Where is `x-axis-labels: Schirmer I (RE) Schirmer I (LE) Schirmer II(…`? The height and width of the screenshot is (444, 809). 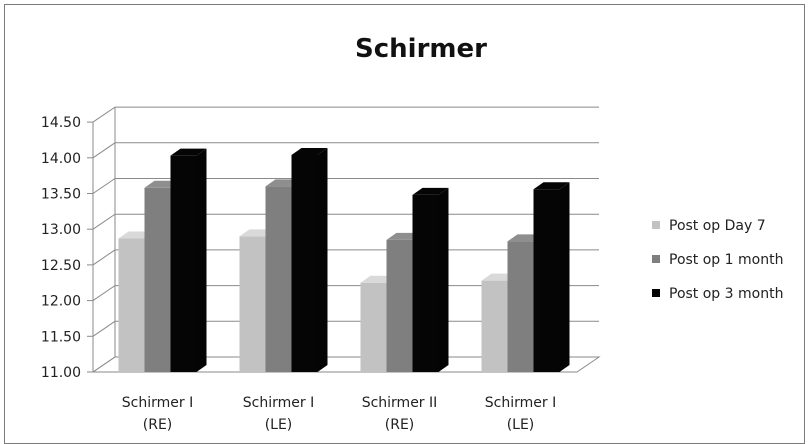 x-axis-labels: Schirmer I (RE) Schirmer I (LE) Schirmer II(… is located at coordinates (339, 414).